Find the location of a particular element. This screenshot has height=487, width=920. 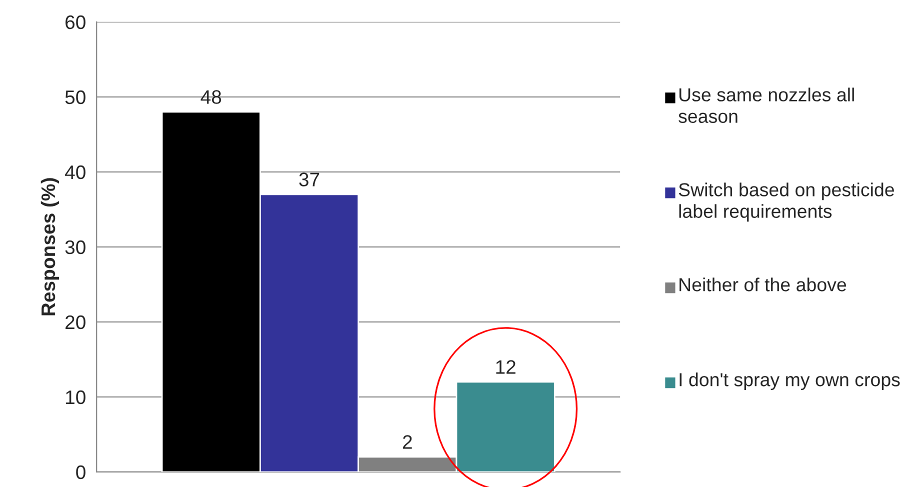

y-tick-label: 50 is located at coordinates (75, 97).